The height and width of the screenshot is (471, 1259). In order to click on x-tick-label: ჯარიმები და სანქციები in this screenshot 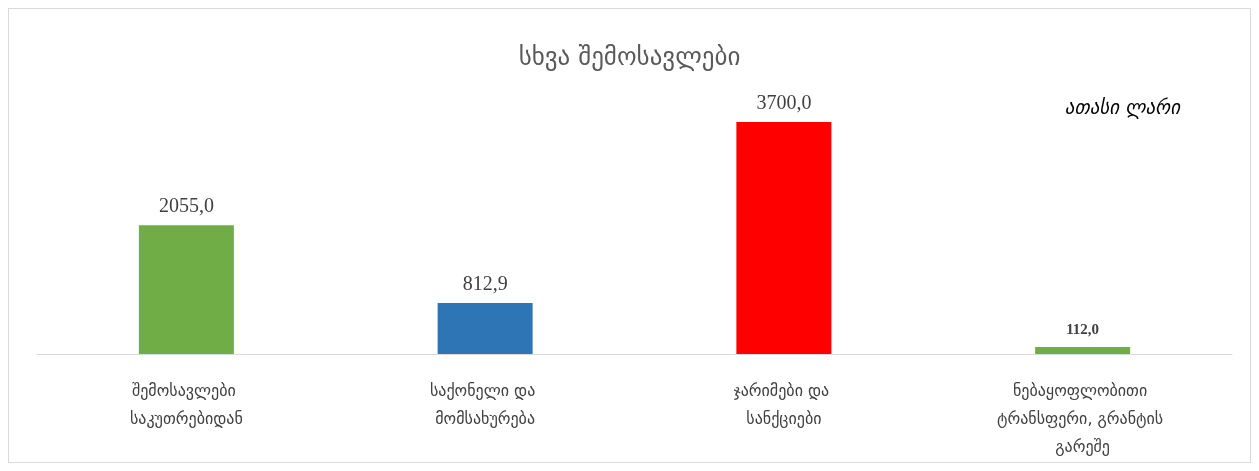, I will do `click(784, 404)`.